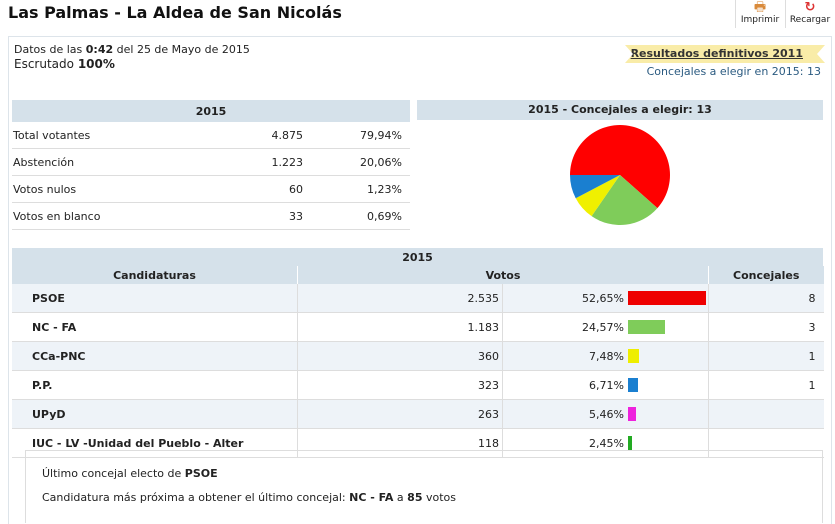  What do you see at coordinates (400, 385) in the screenshot?
I see `party-votes: 323` at bounding box center [400, 385].